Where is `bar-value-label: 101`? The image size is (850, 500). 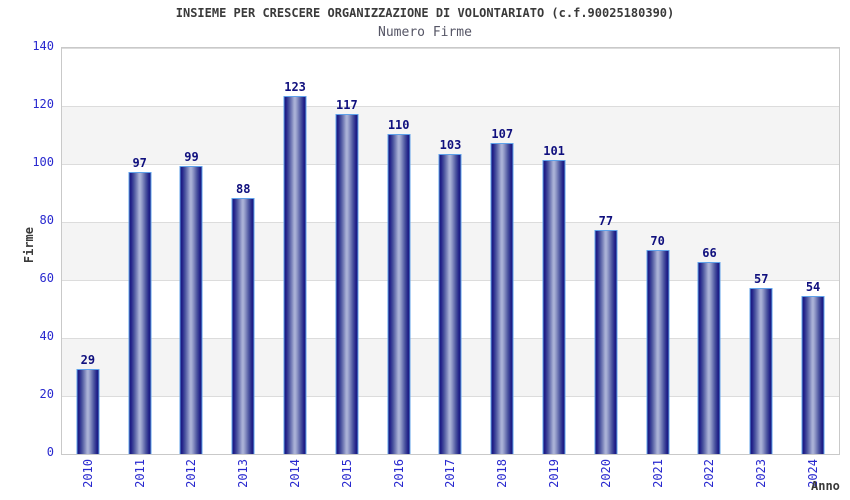
bar-value-label: 101 is located at coordinates (554, 151).